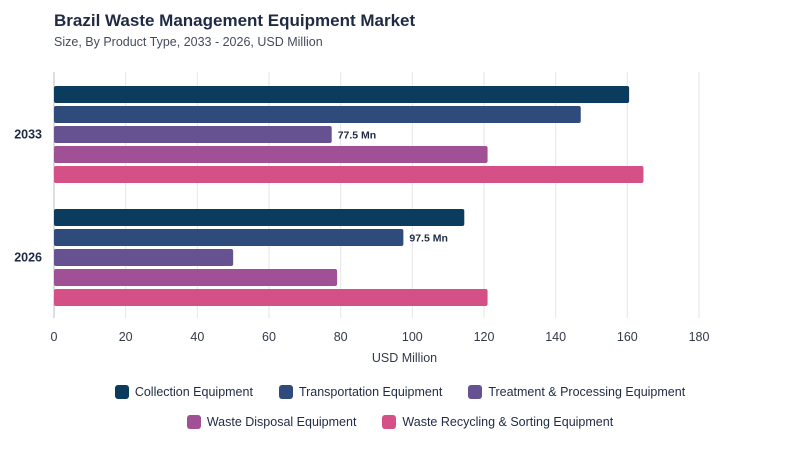 This screenshot has width=800, height=450. I want to click on x-tick-label: 80, so click(341, 337).